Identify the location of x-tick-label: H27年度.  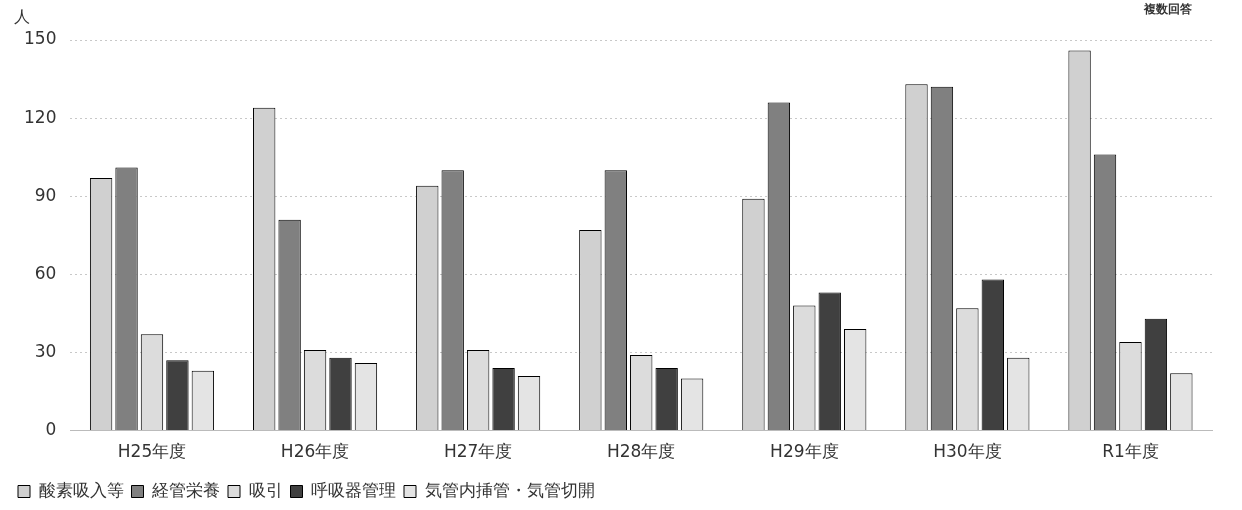
(478, 451).